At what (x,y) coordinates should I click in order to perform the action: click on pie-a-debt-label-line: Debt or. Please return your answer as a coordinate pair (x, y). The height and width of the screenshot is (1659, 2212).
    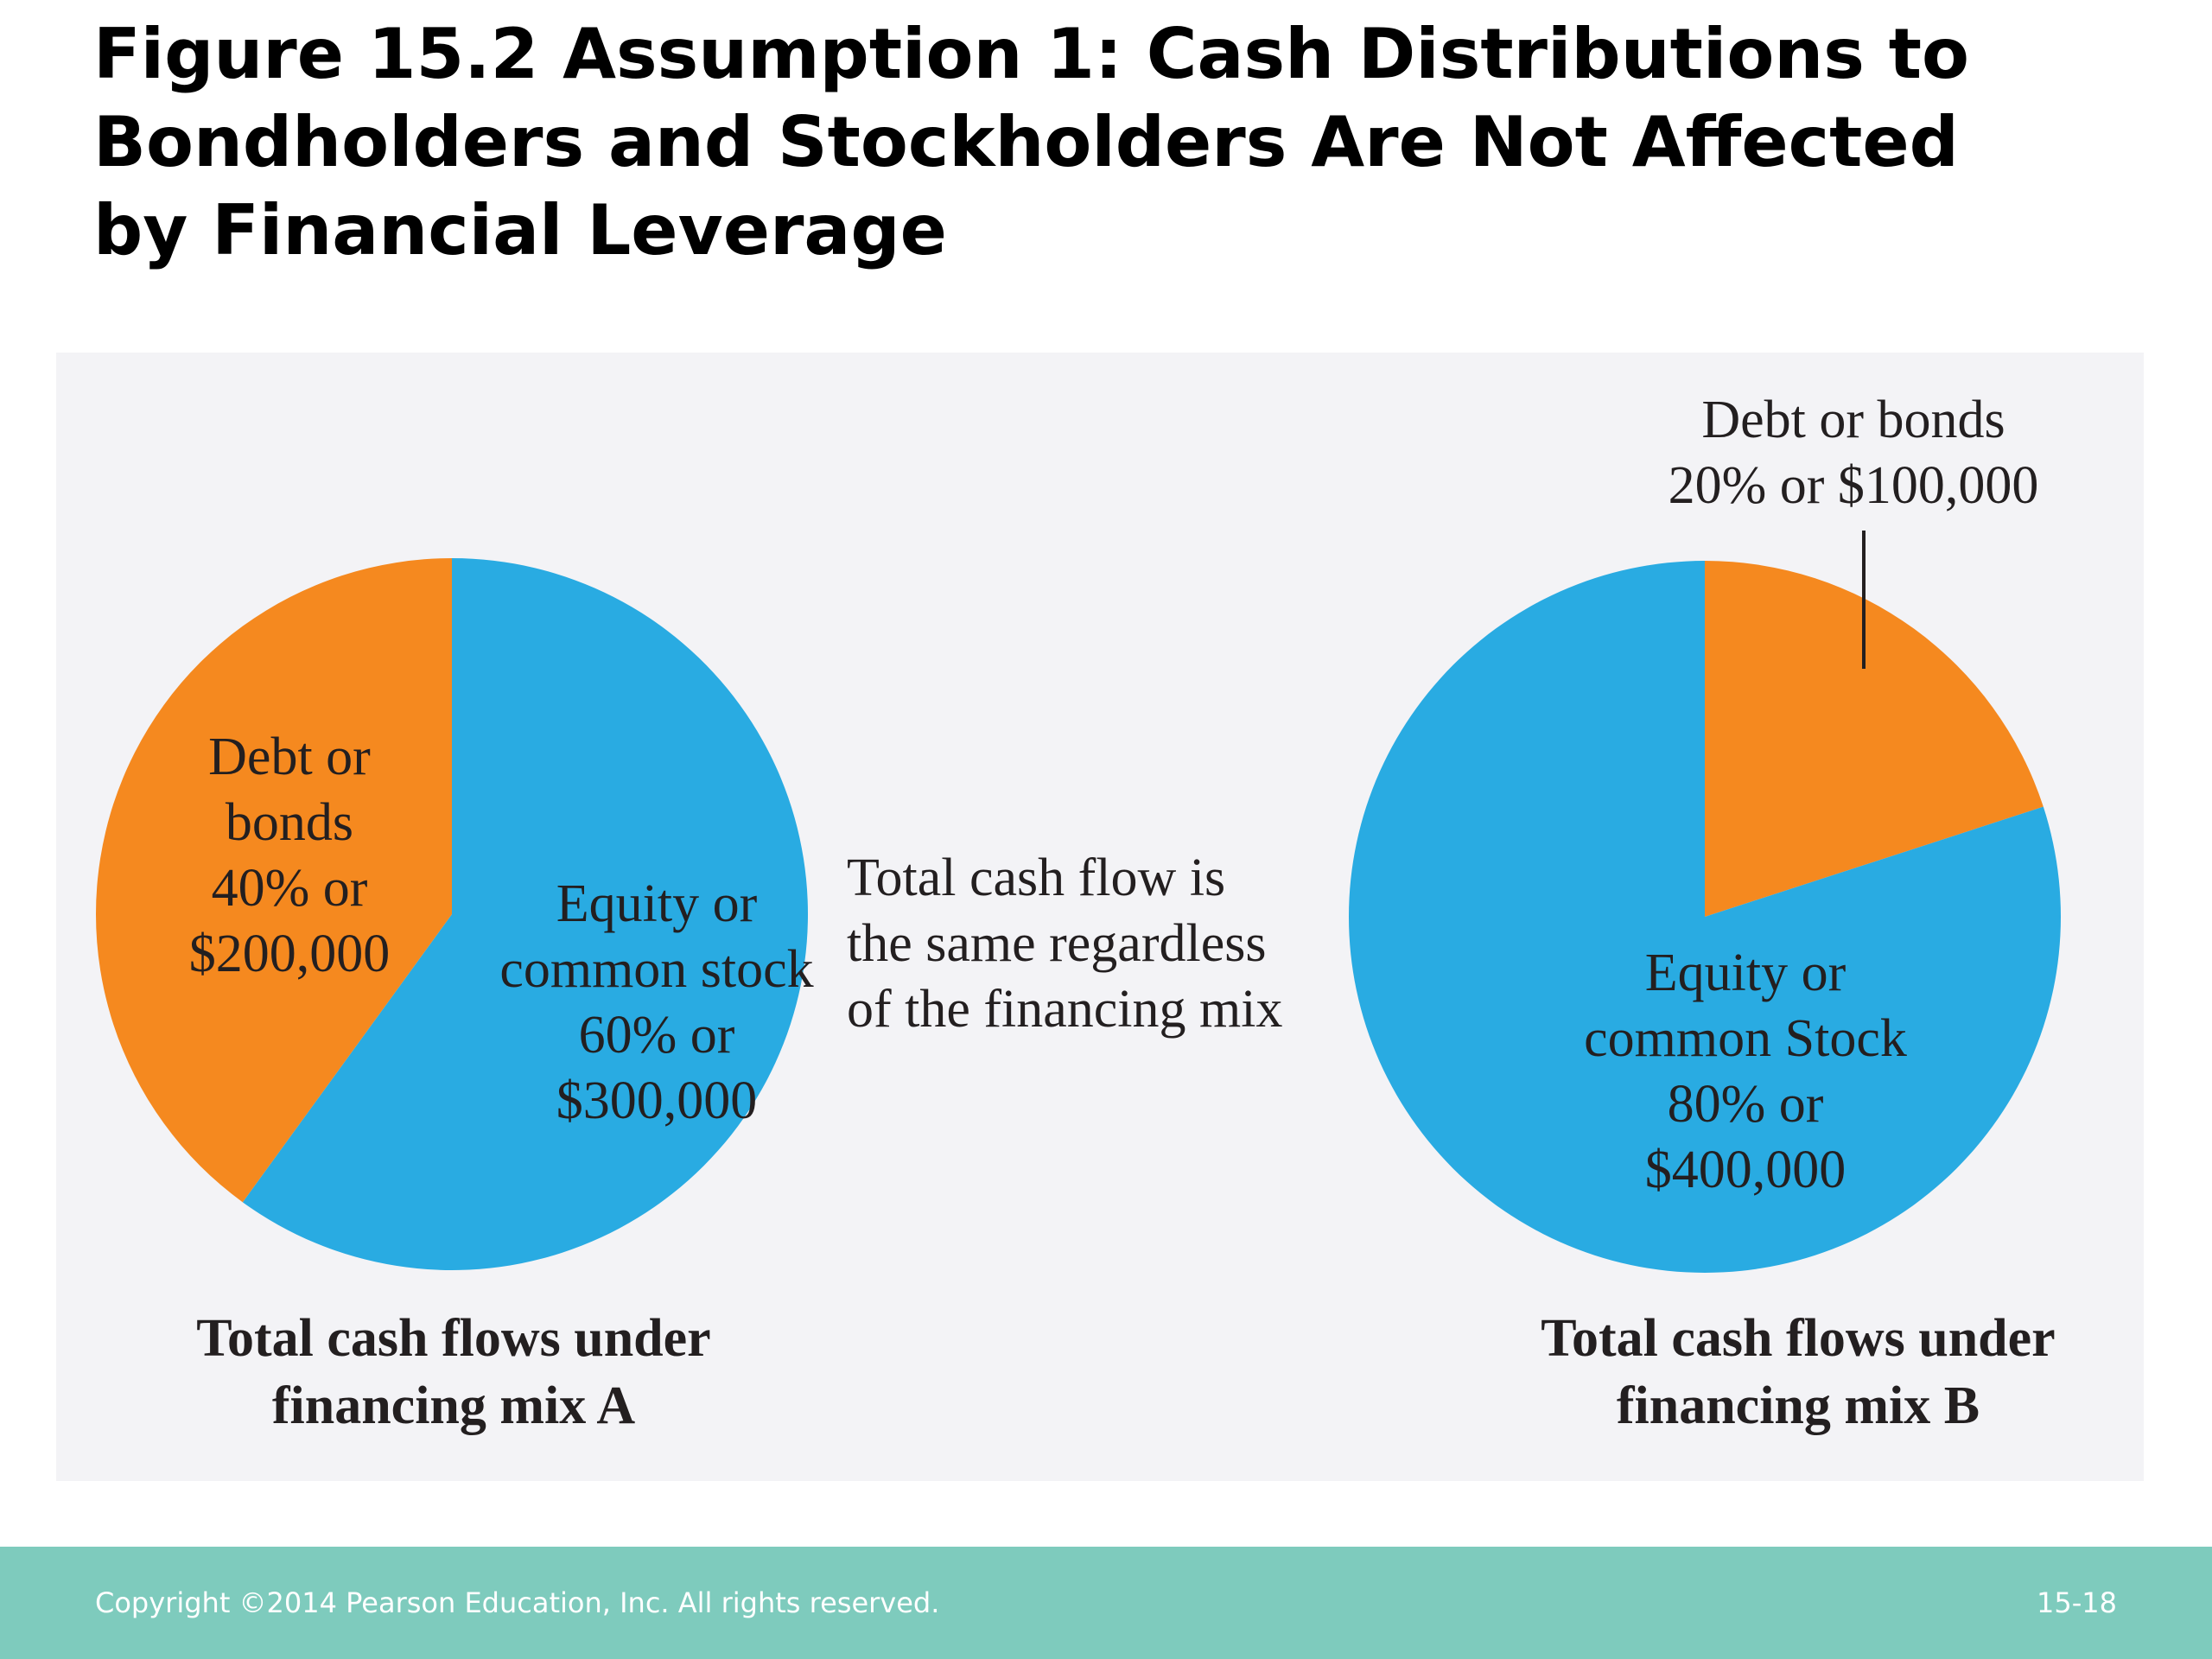
    Looking at the image, I should click on (289, 757).